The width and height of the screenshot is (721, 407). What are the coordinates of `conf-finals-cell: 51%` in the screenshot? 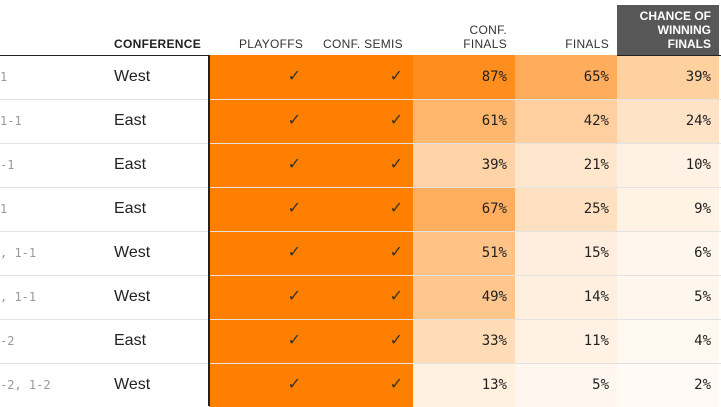 It's located at (464, 253).